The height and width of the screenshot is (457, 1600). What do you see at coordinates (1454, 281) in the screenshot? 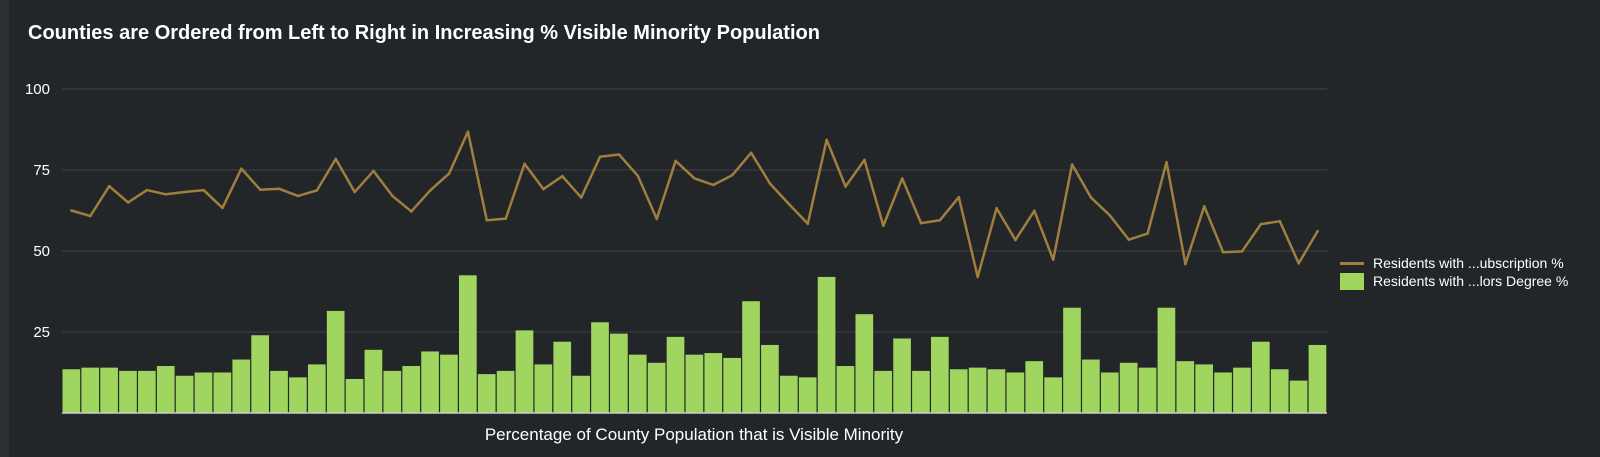
I see `legend-item-bar: Residents with ...lors Degree %` at bounding box center [1454, 281].